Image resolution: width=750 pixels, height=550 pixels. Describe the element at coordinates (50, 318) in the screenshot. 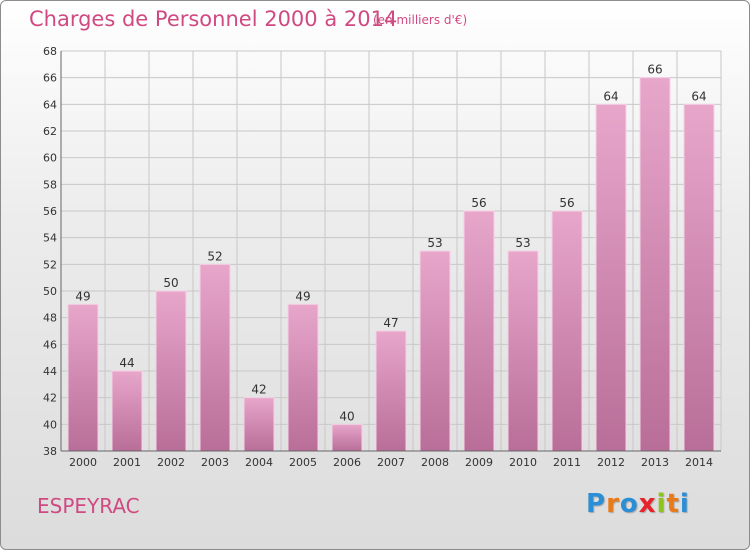

I see `y-tick-label: 48` at that location.